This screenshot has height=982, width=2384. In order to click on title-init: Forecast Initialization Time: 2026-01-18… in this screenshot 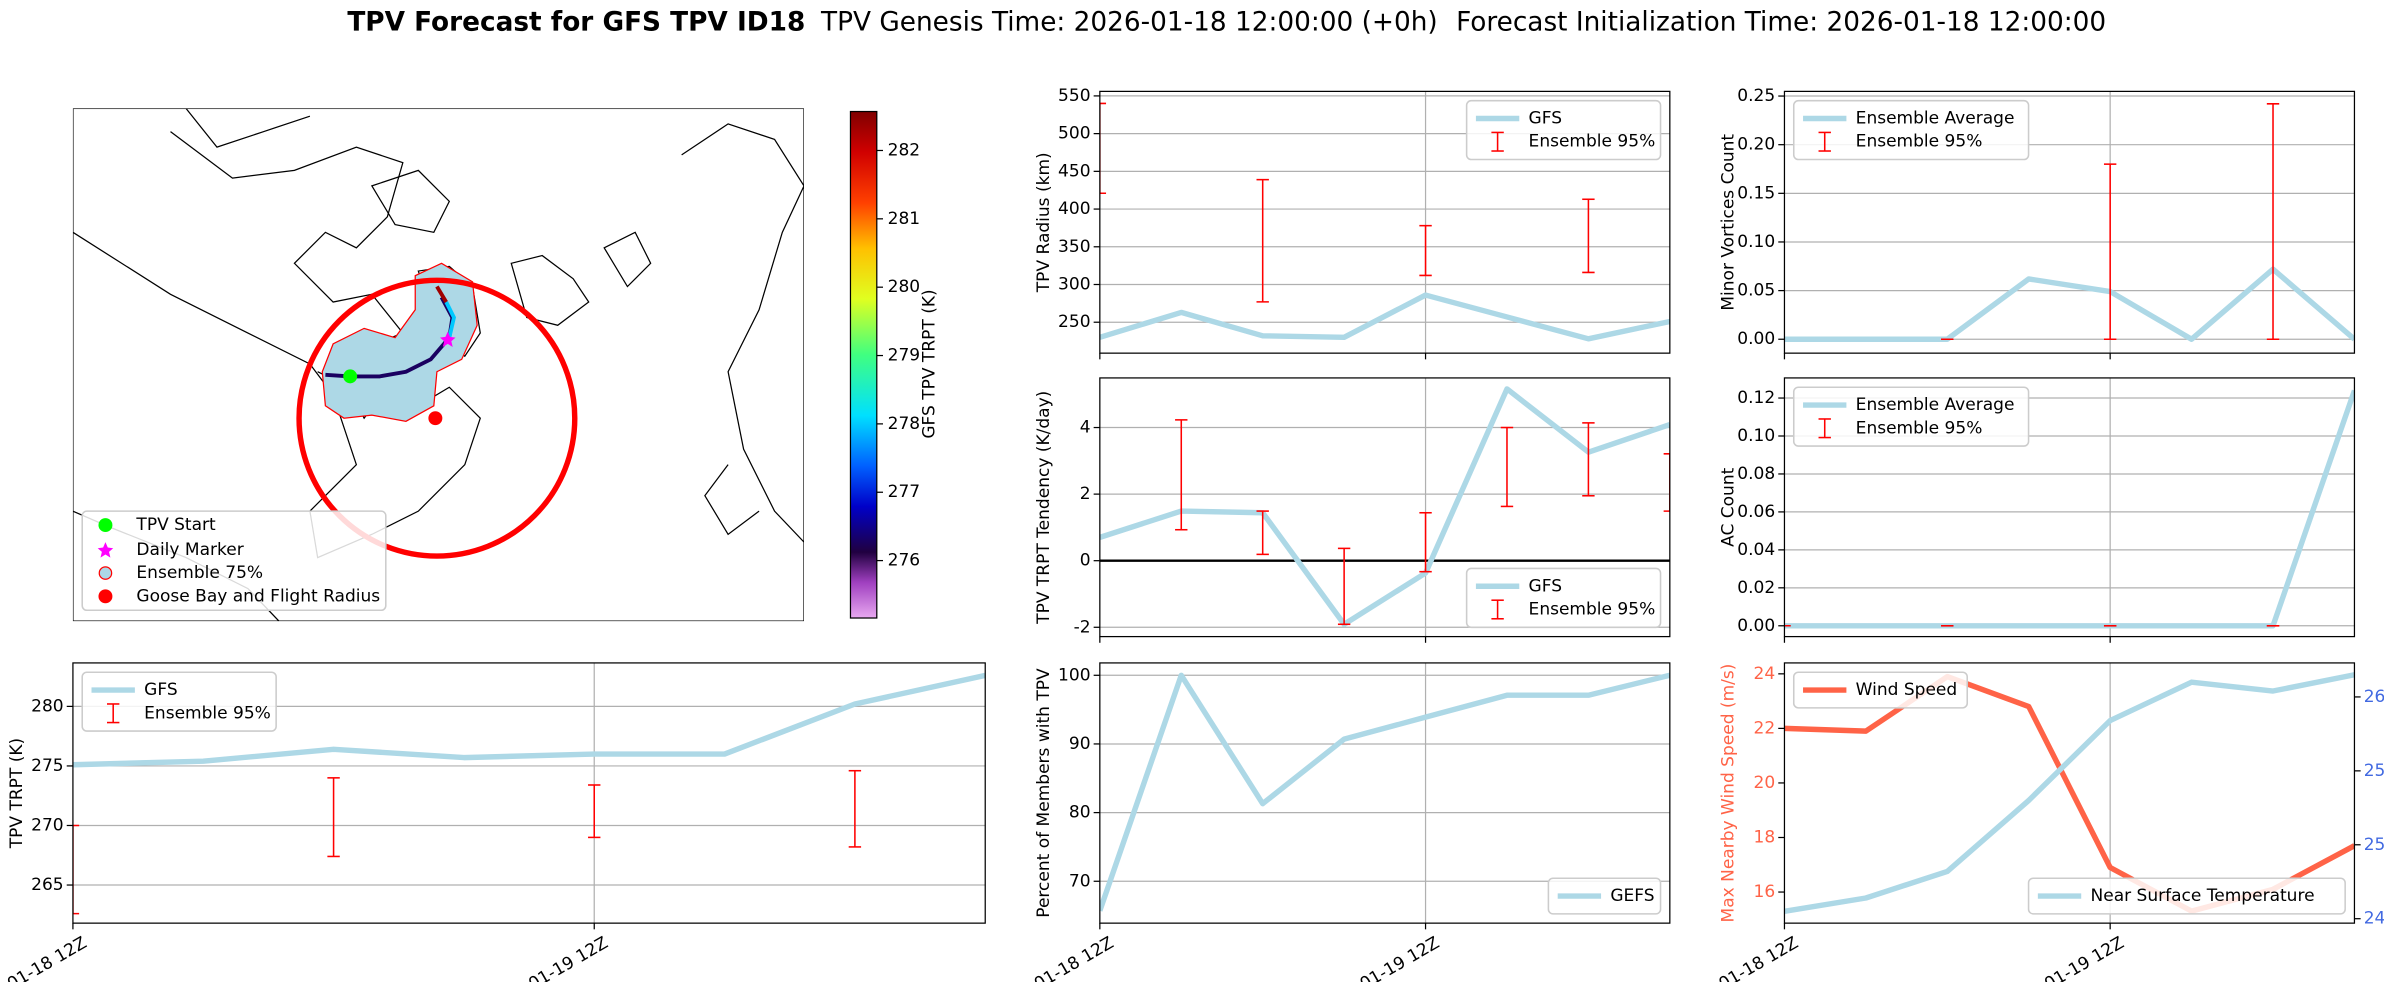, I will do `click(1781, 23)`.